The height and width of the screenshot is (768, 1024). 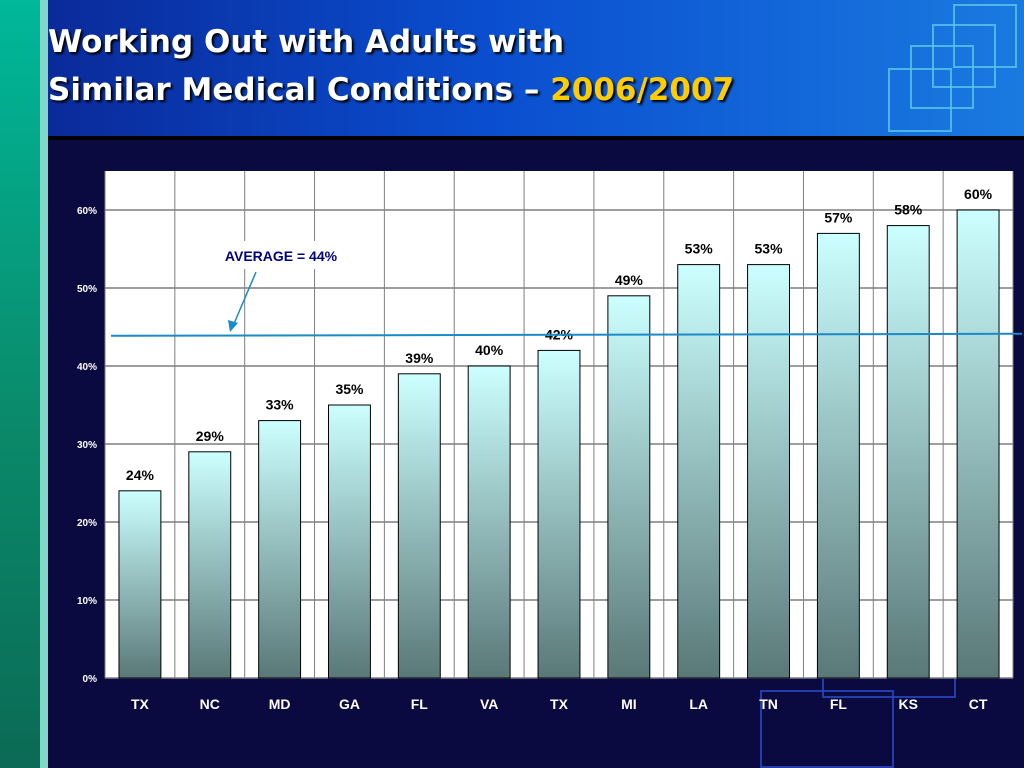 I want to click on x-tick-label: LA, so click(x=698, y=704).